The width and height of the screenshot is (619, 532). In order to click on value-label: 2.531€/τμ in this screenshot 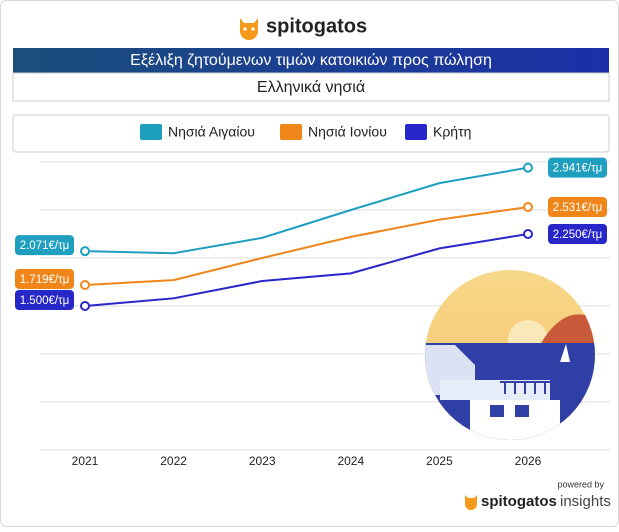, I will do `click(578, 208)`.